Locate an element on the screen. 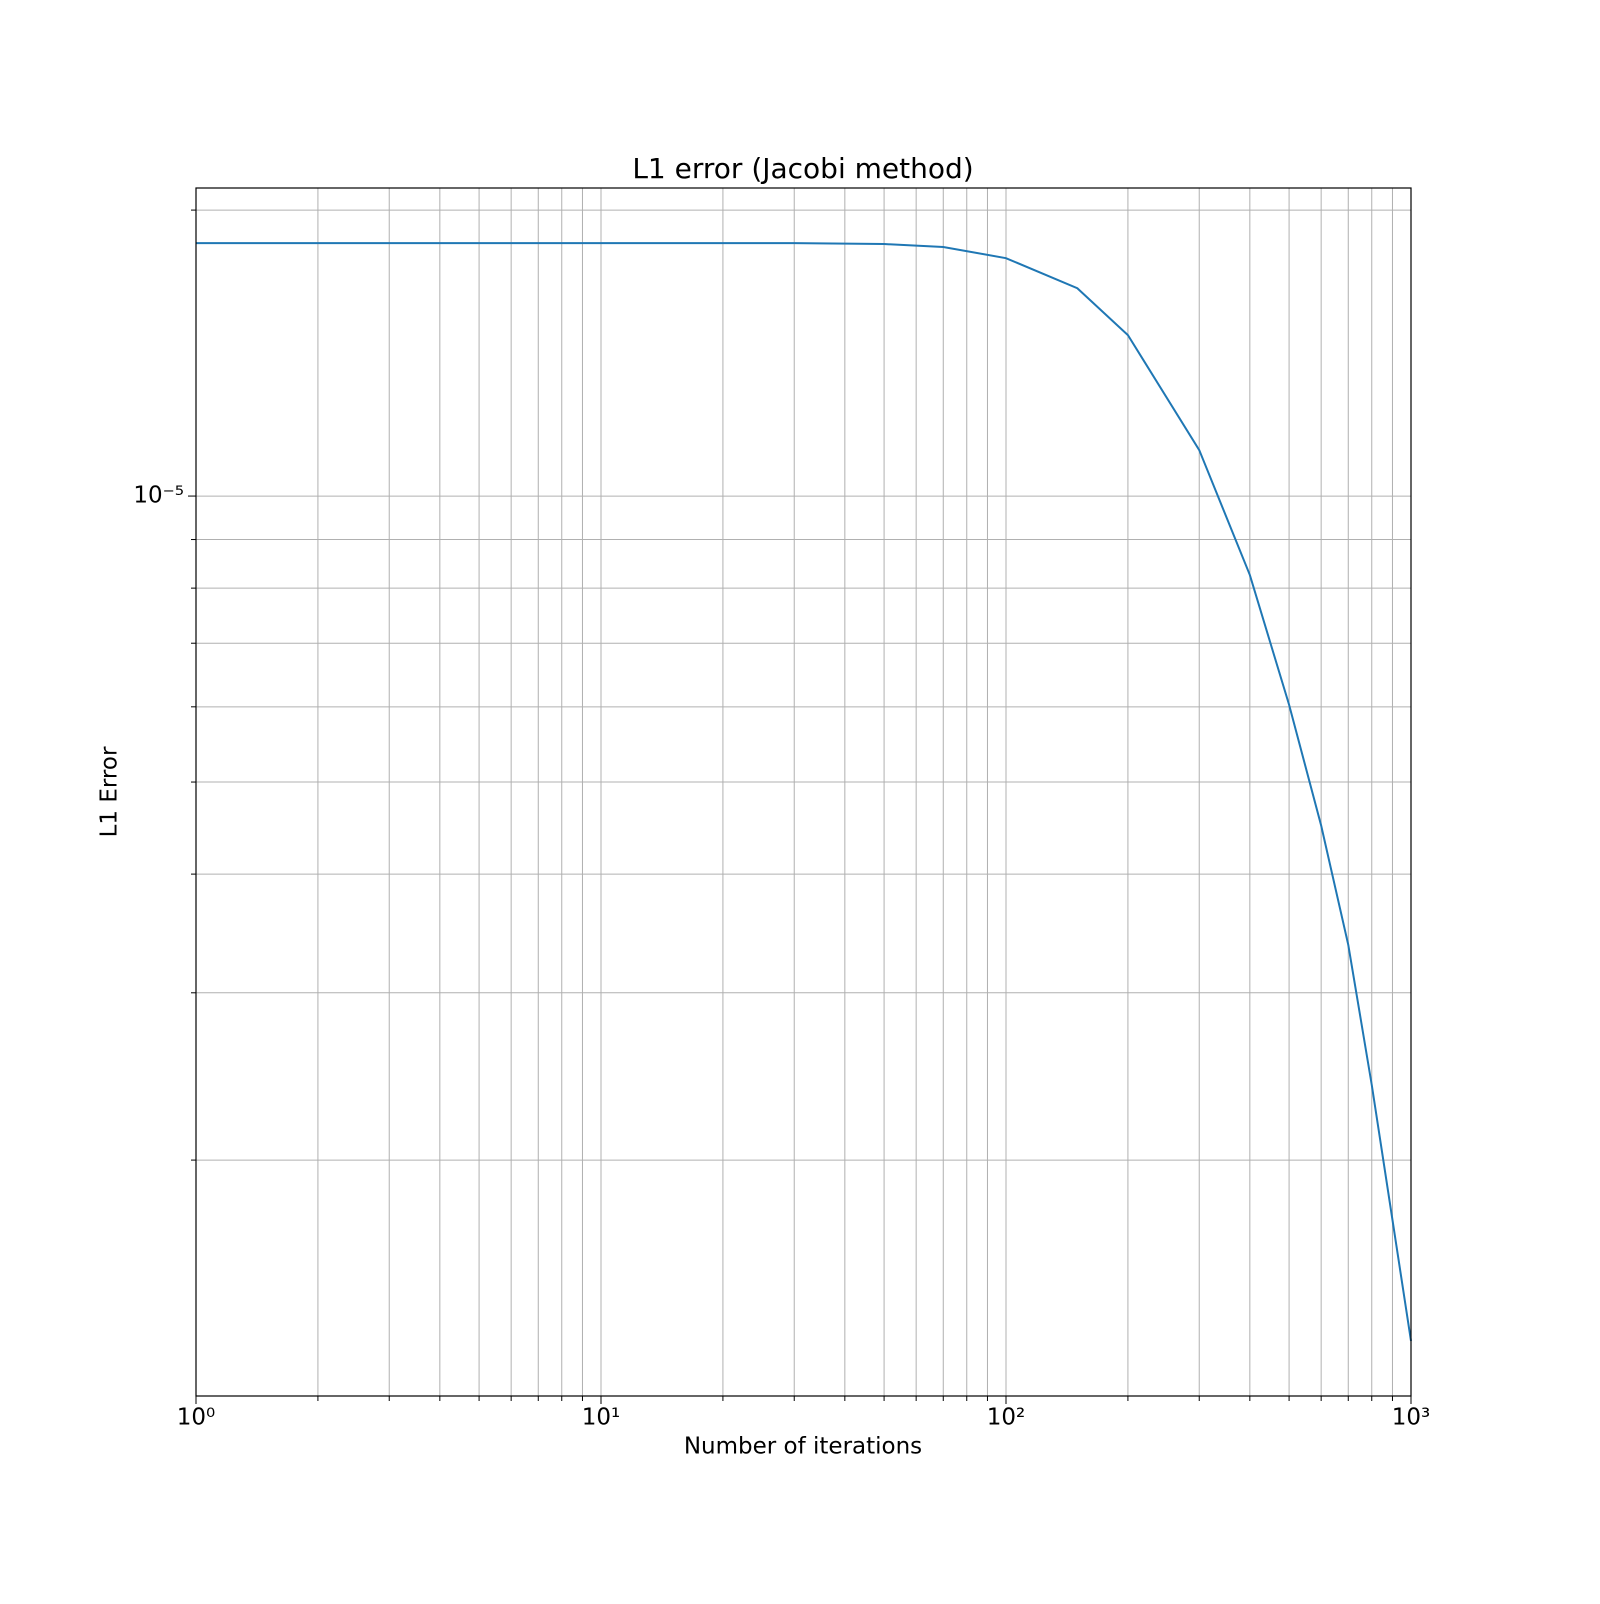 The image size is (1600, 1604). y-tick-label: 10⁻⁵ is located at coordinates (158, 496).